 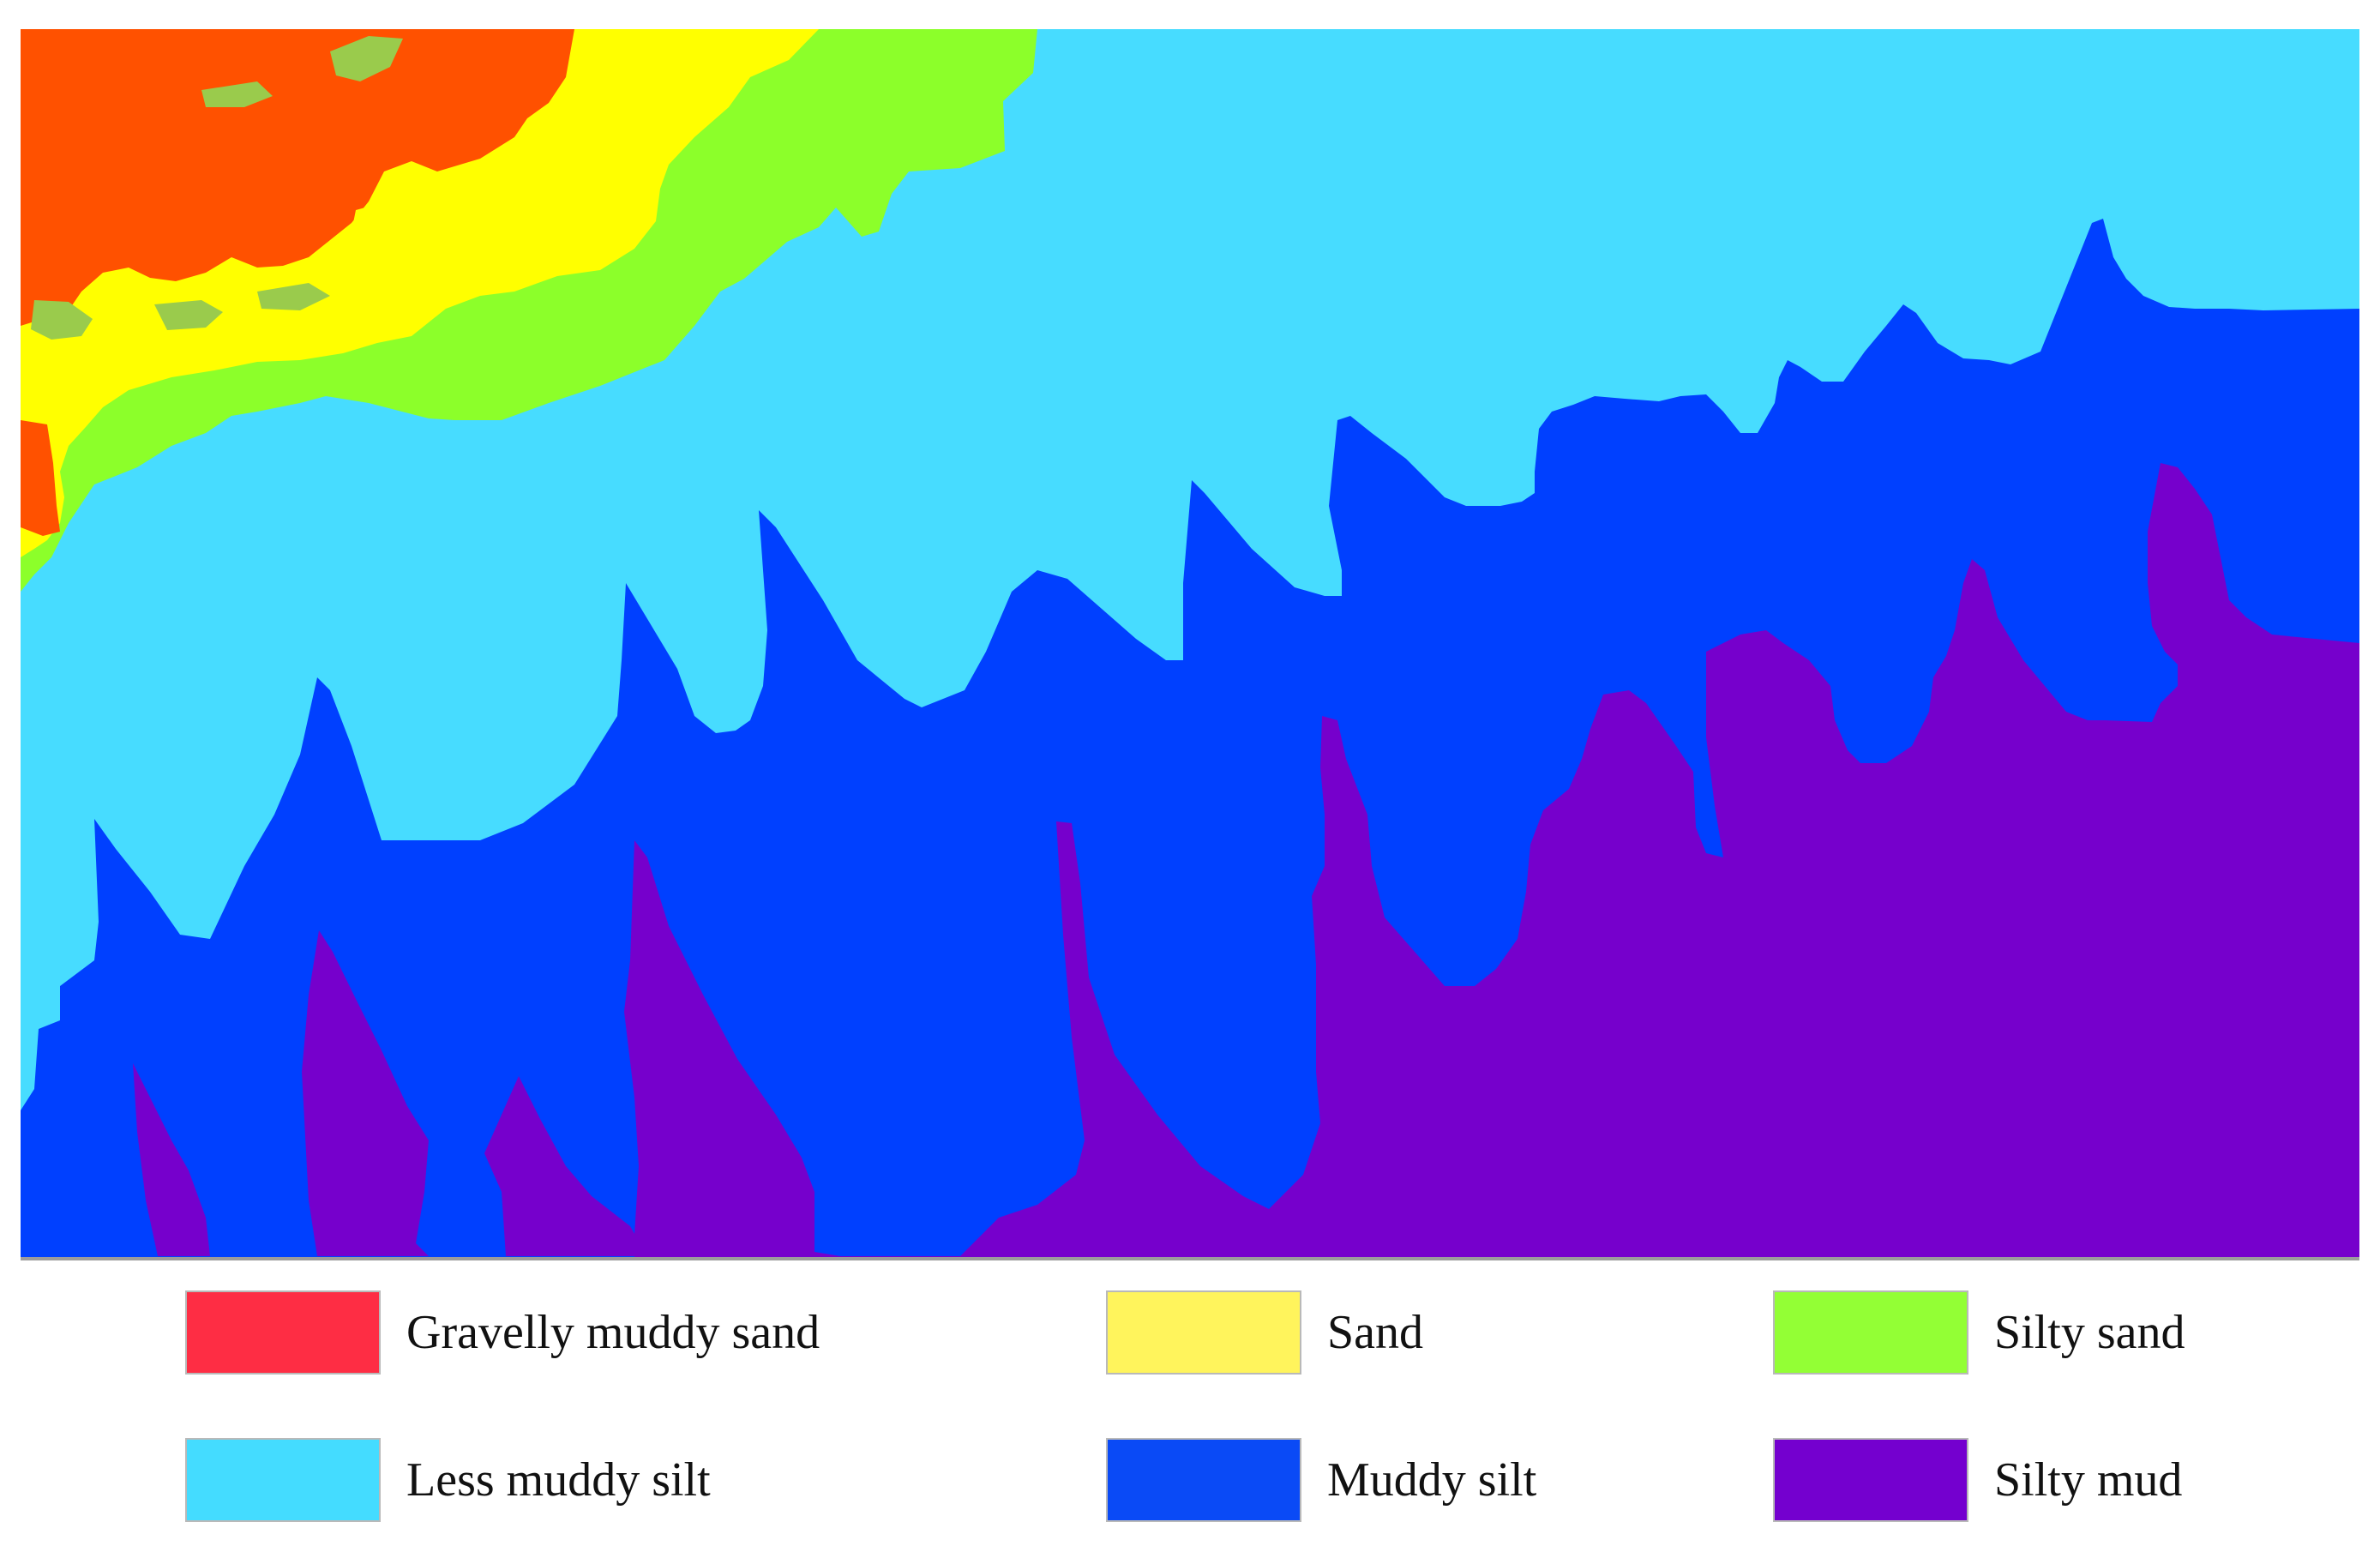 I want to click on gravel-patch-west, so click(x=48, y=361).